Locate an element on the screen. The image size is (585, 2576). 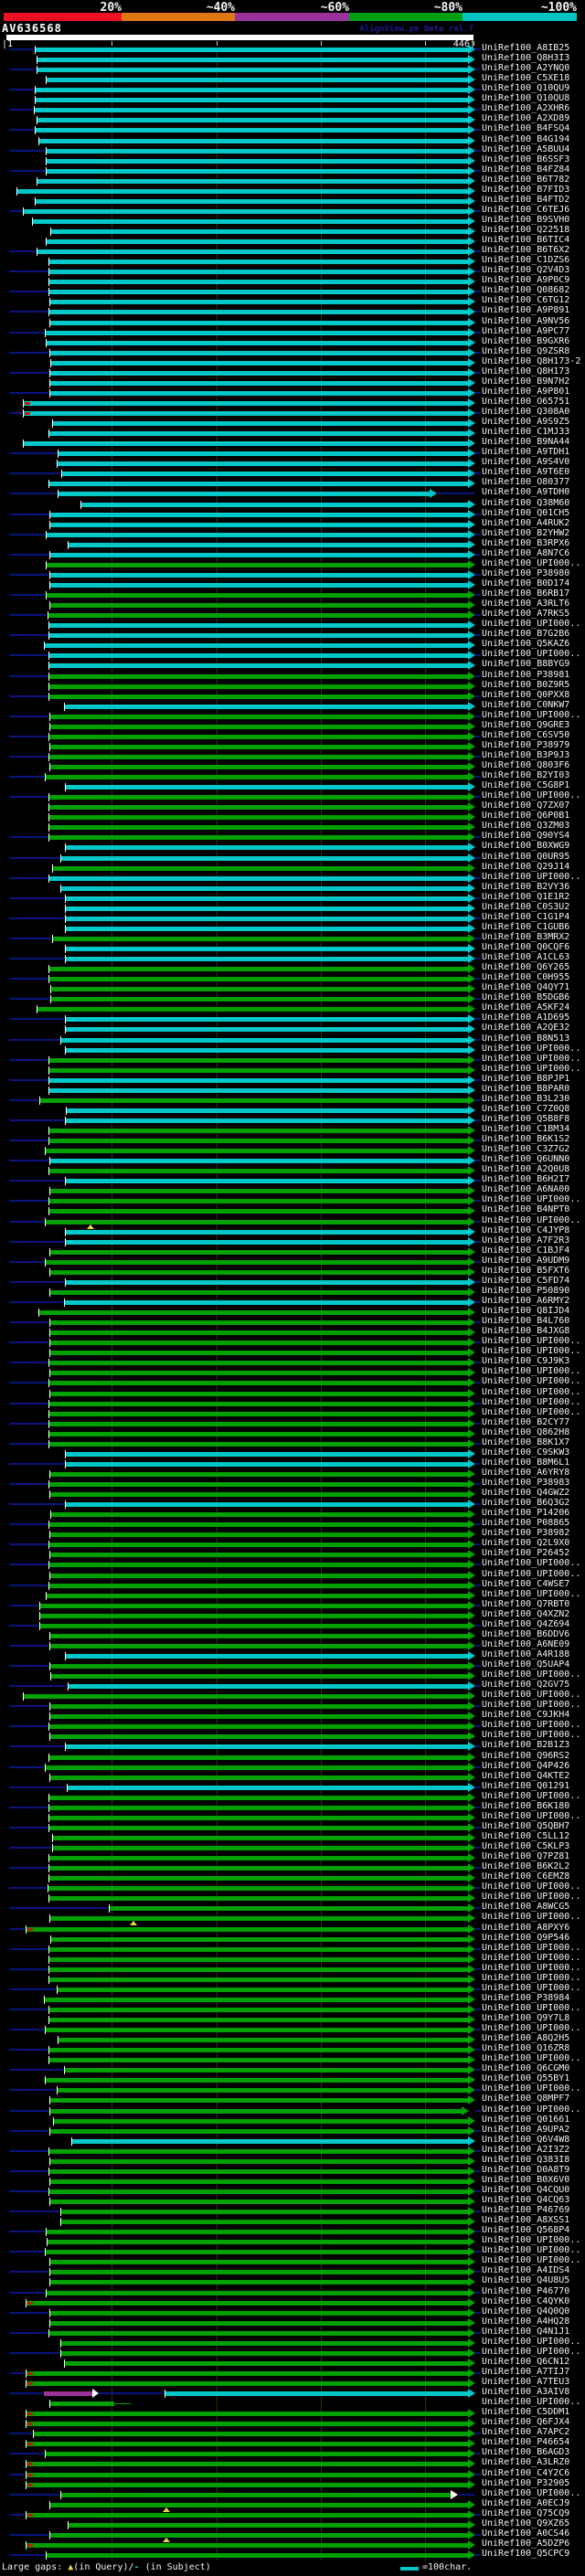
subject-label: UniRef100_Q4Q0Q0 is located at coordinates (526, 2311).